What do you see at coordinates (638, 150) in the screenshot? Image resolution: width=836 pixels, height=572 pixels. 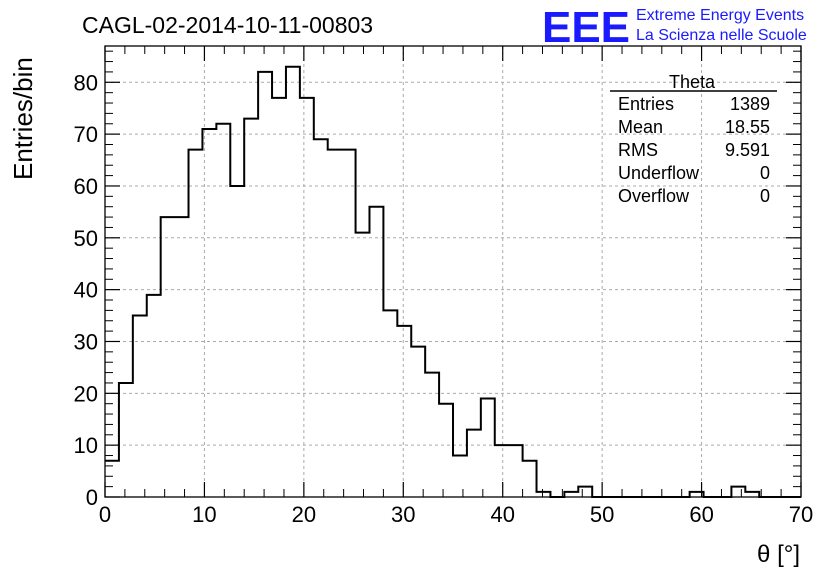 I see `stats-label: RMS` at bounding box center [638, 150].